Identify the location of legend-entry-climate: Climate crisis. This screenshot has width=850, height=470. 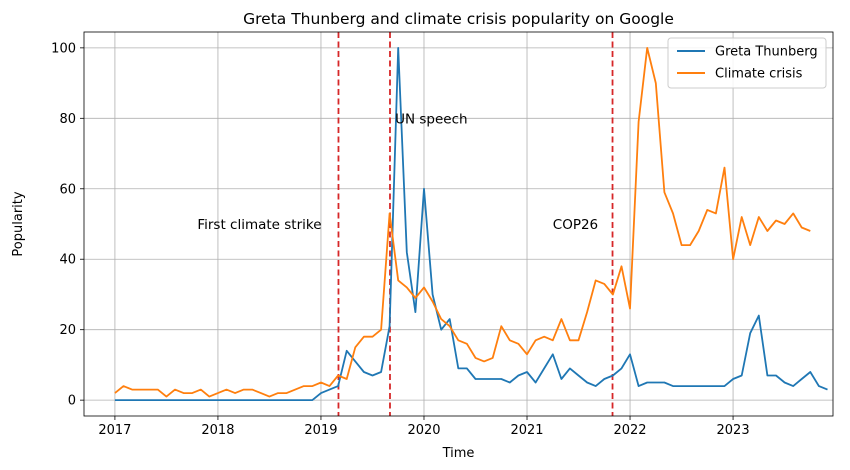
(759, 74).